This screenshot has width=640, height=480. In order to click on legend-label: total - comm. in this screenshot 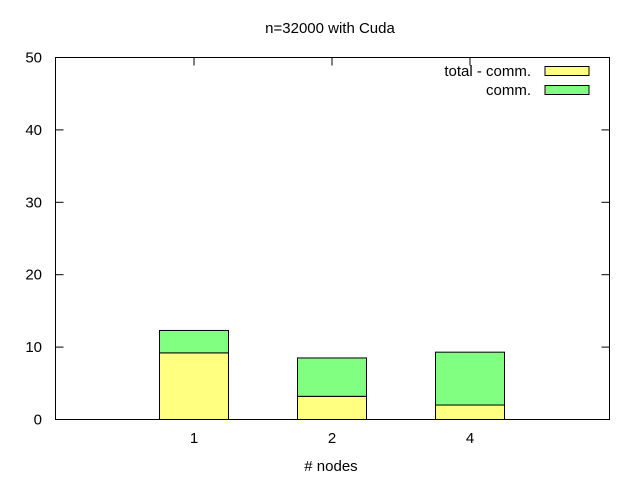, I will do `click(487, 71)`.